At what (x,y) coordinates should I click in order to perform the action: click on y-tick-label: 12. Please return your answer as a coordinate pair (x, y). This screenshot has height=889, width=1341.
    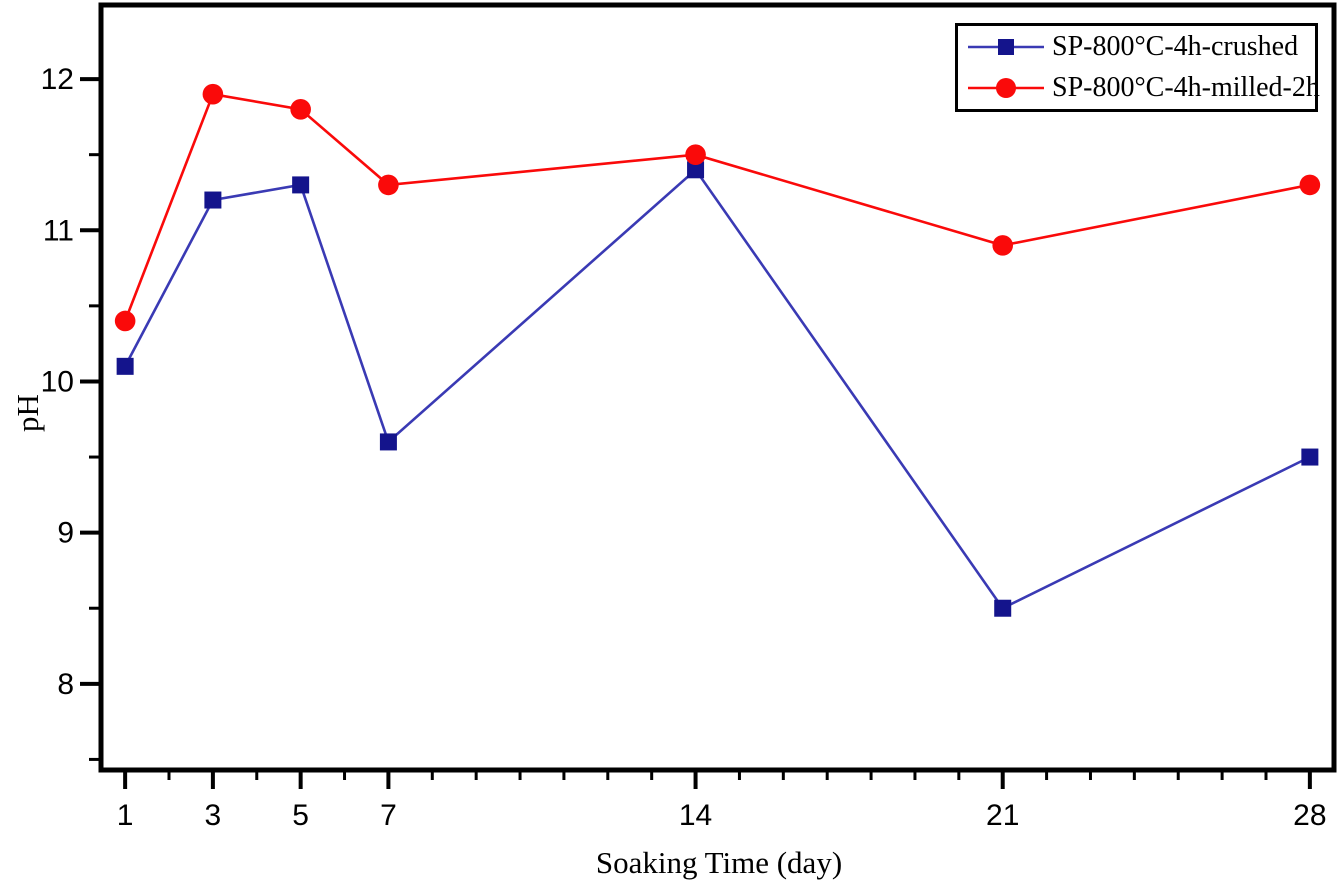
    Looking at the image, I should click on (57, 79).